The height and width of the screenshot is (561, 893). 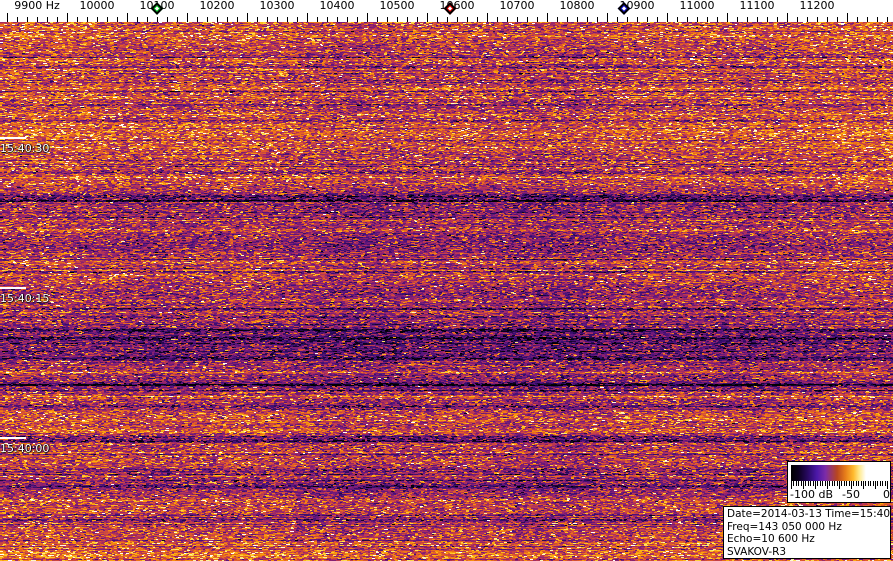 What do you see at coordinates (839, 473) in the screenshot?
I see `colorbar-gradient` at bounding box center [839, 473].